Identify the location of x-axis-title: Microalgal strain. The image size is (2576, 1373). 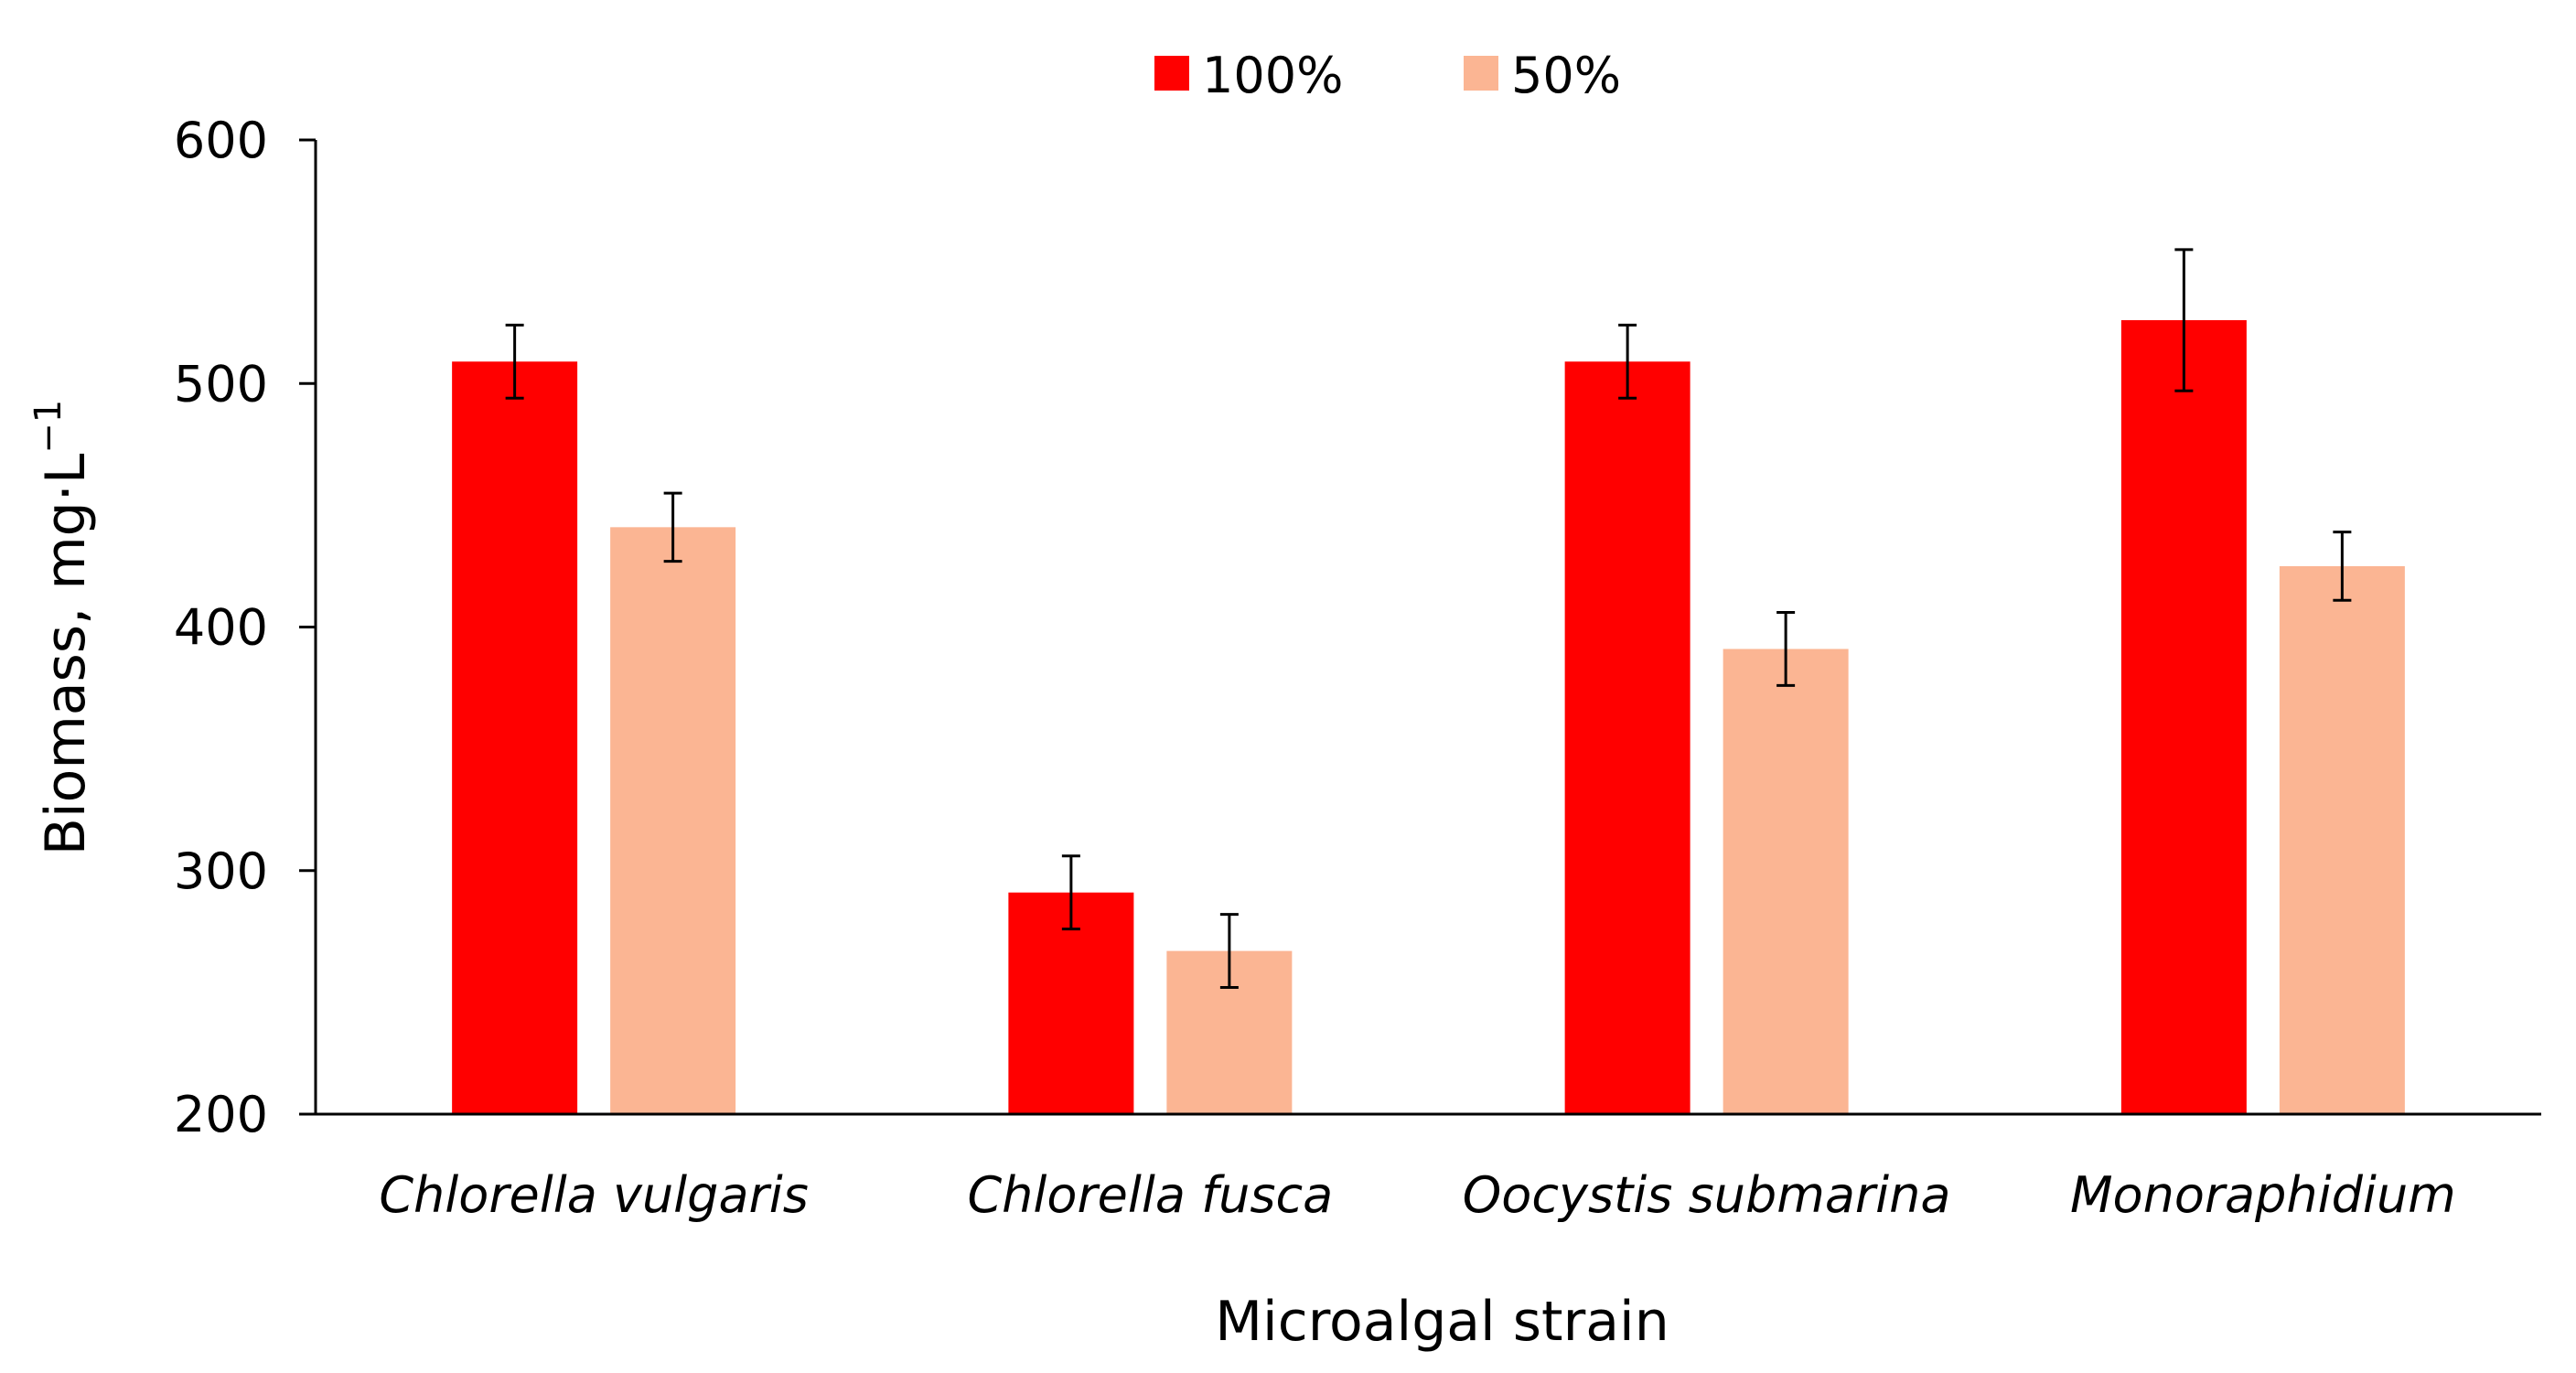
(1442, 1322).